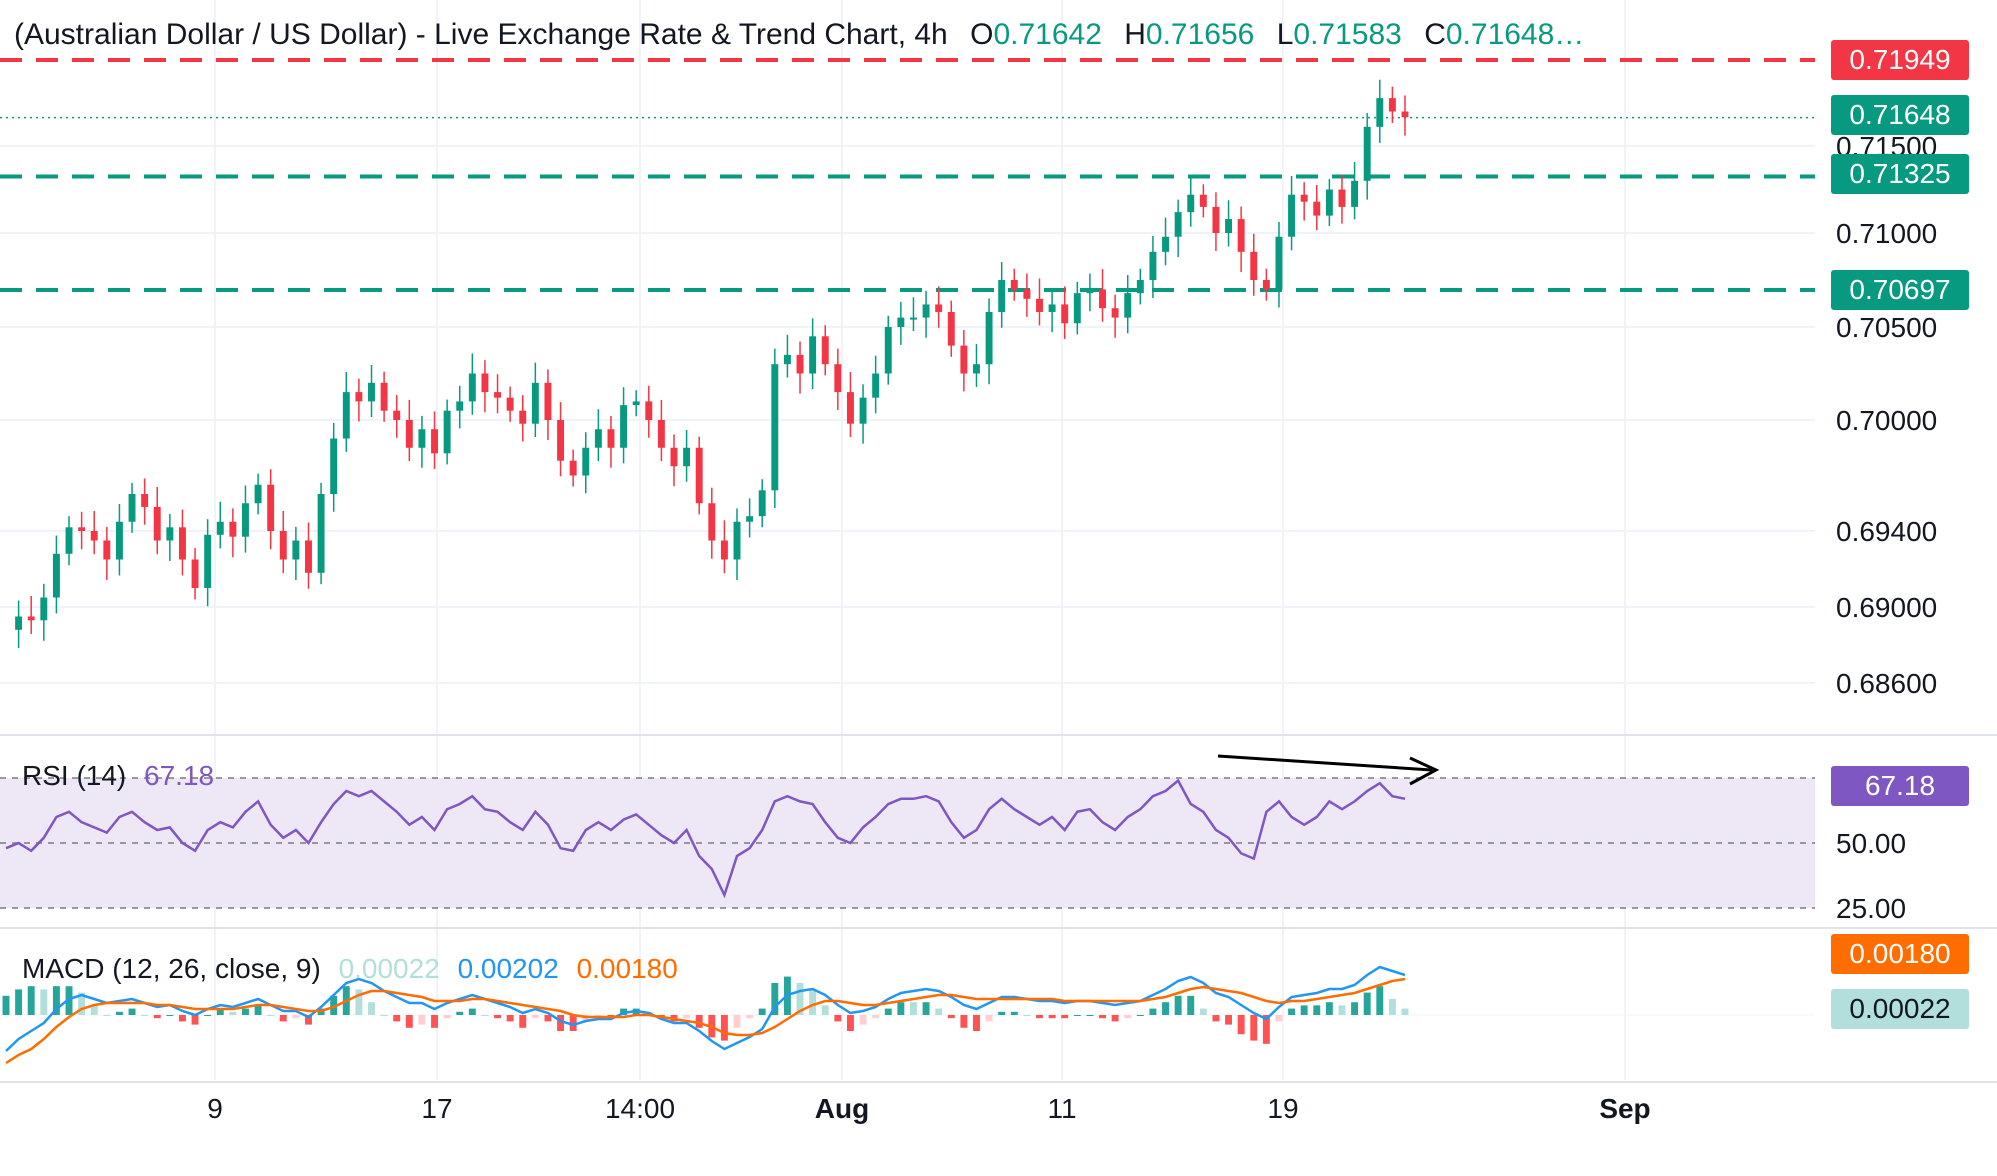 The image size is (1997, 1176). Describe the element at coordinates (1347, 34) in the screenshot. I see `low-value: 0.71583` at that location.